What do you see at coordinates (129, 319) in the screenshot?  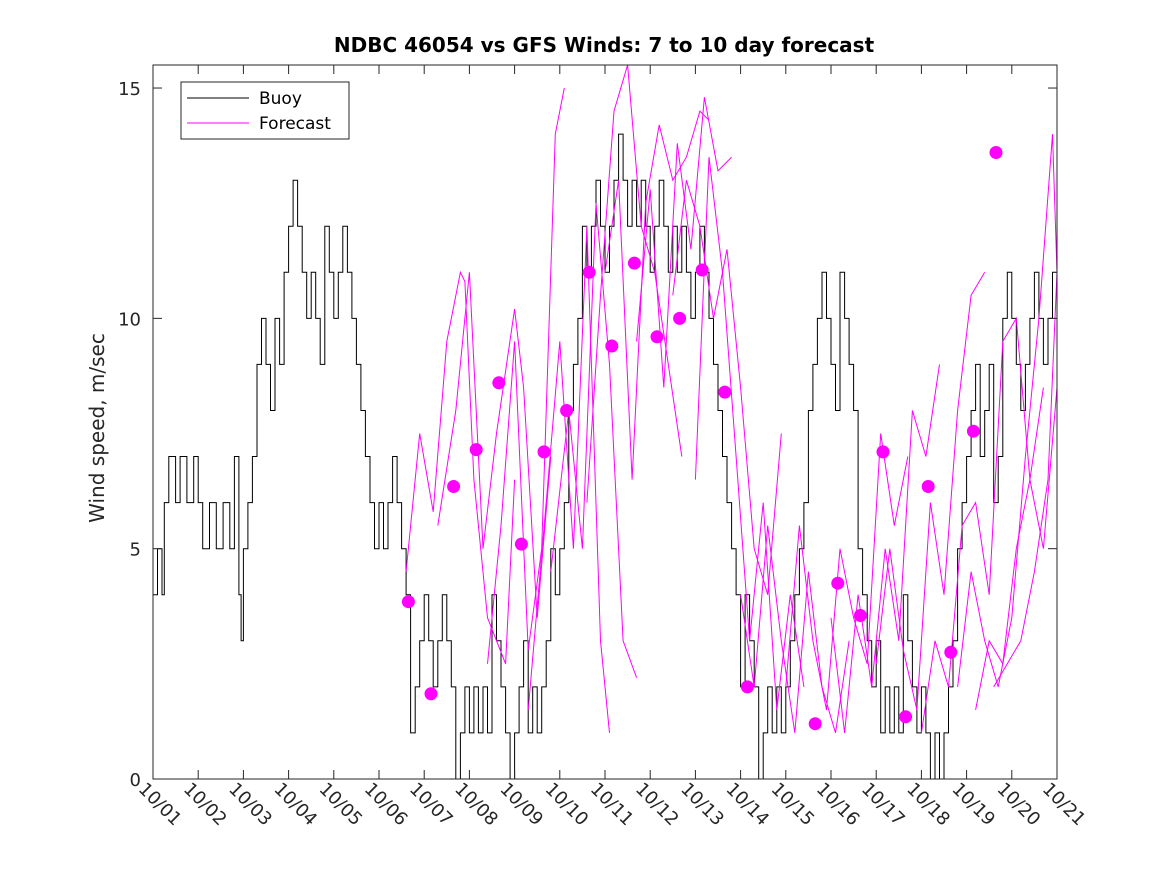 I see `y-tick-label: 10` at bounding box center [129, 319].